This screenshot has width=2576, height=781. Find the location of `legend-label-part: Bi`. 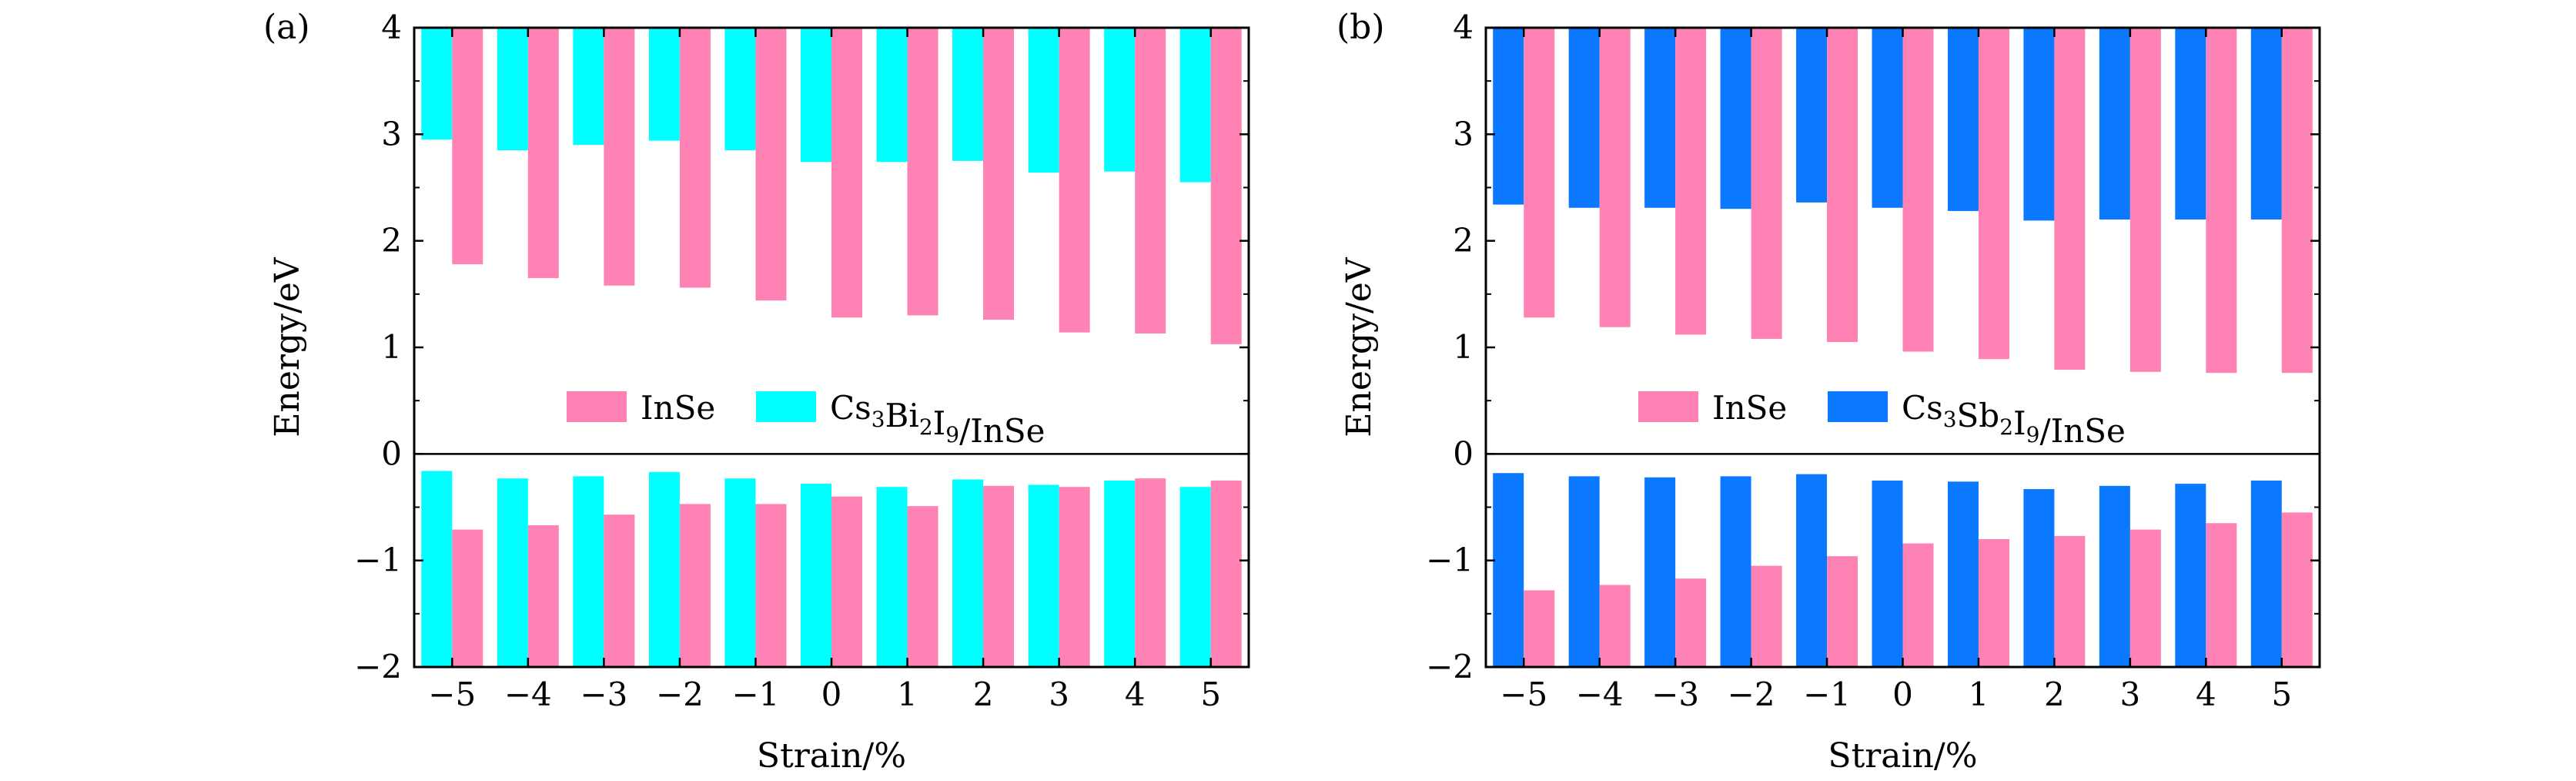

legend-label-part: Bi is located at coordinates (902, 416).